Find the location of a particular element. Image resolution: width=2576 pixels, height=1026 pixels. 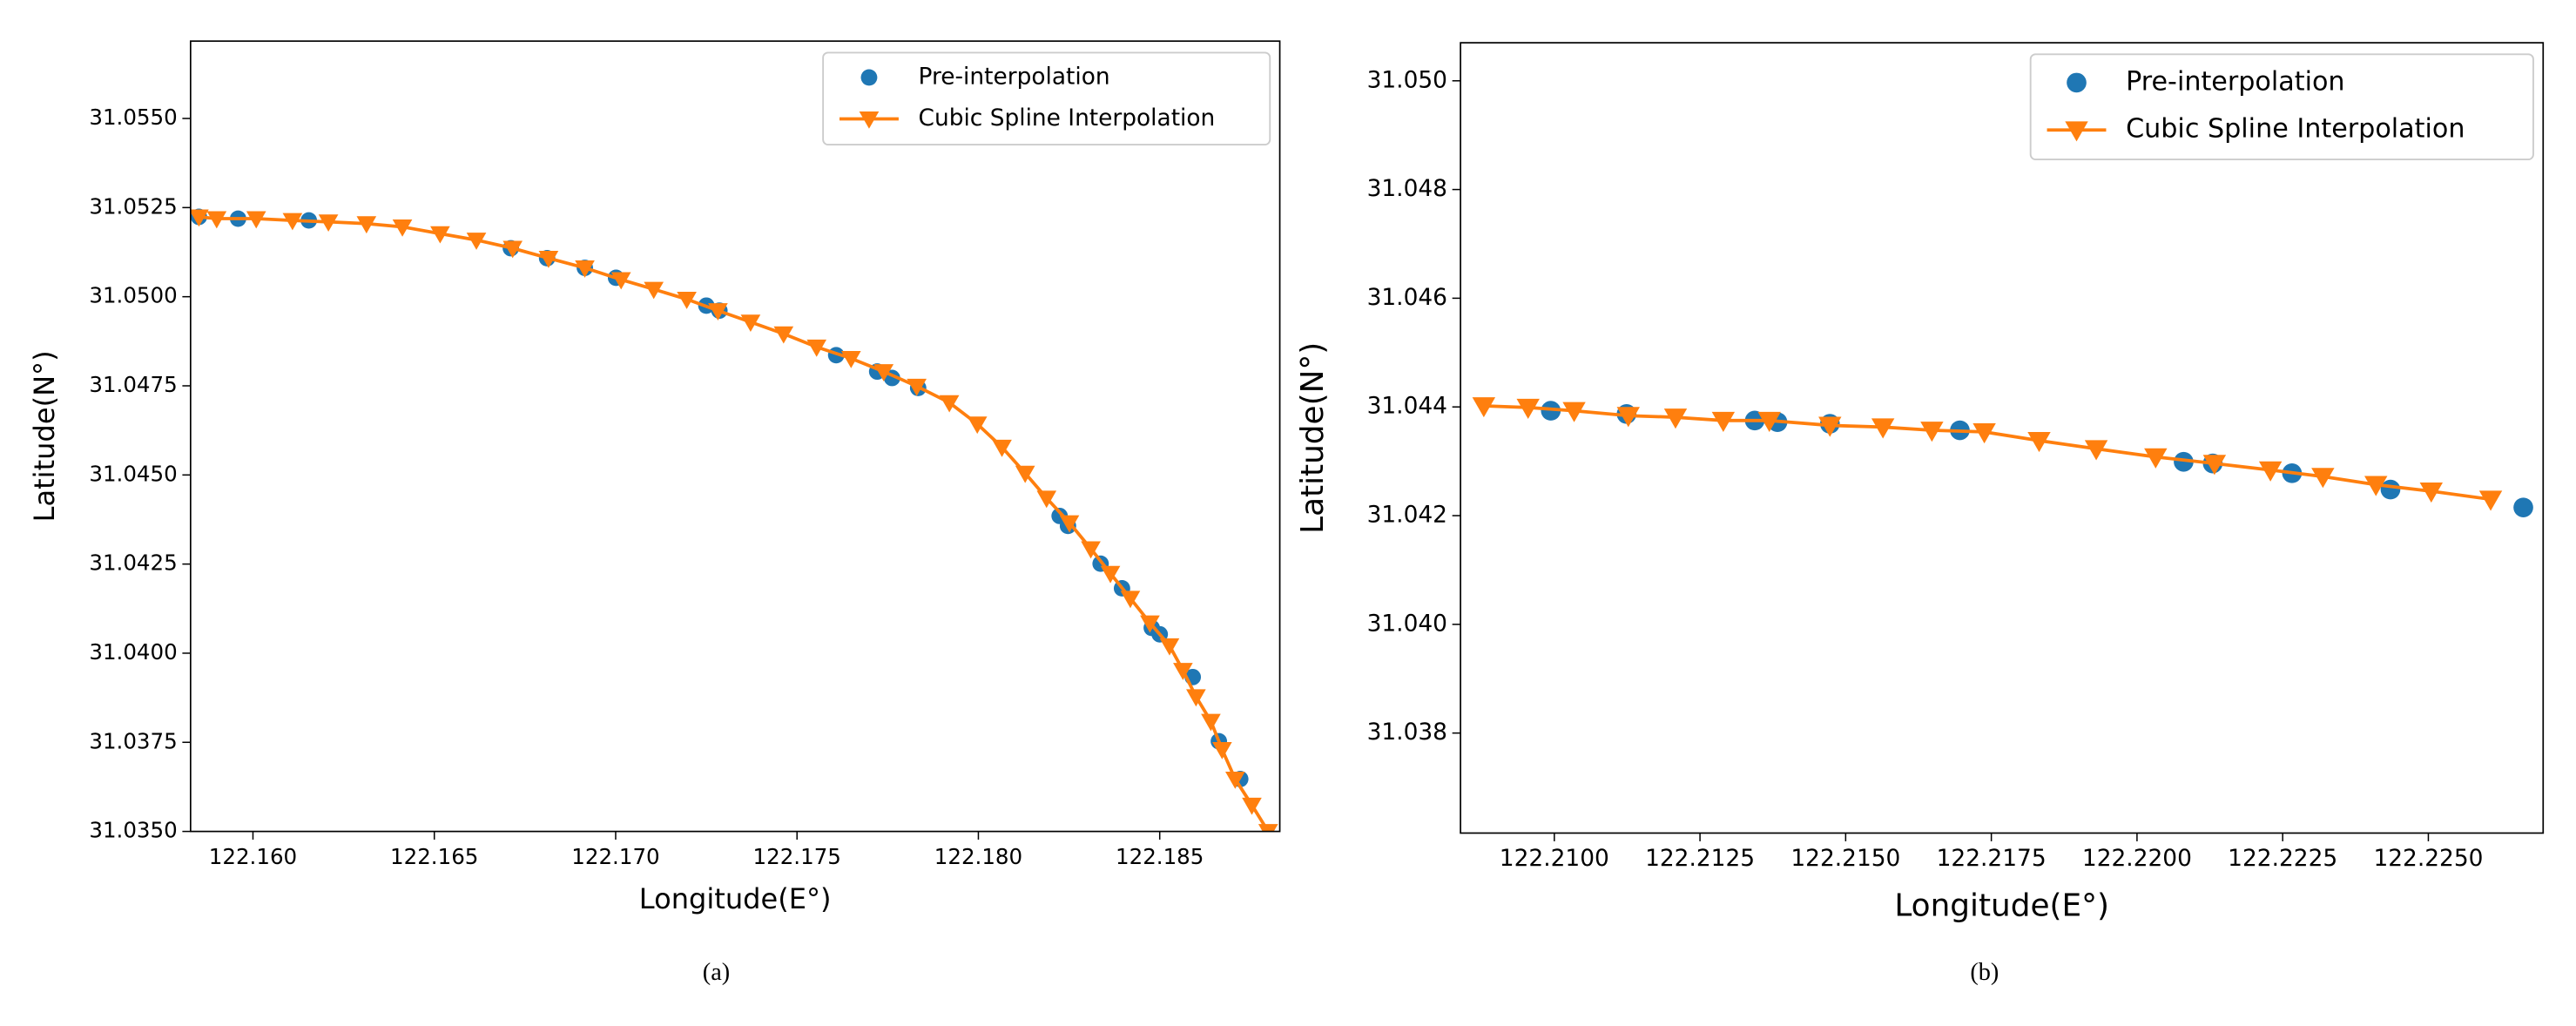

y-tick-label: 31.0400 is located at coordinates (133, 652).